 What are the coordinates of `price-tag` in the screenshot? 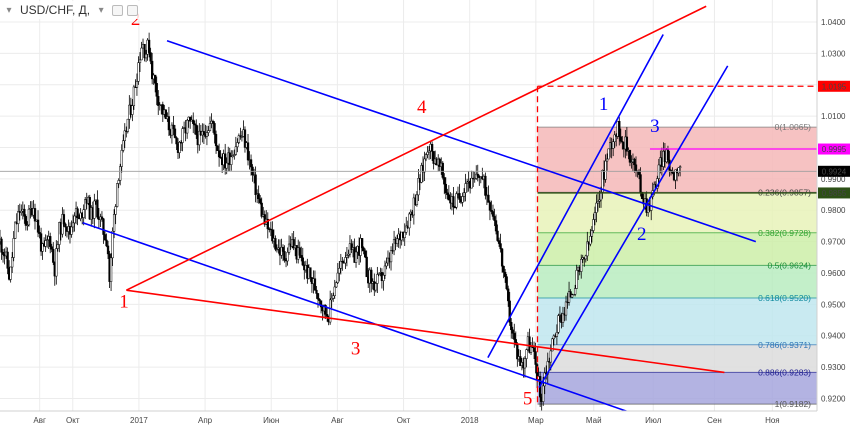 It's located at (834, 86).